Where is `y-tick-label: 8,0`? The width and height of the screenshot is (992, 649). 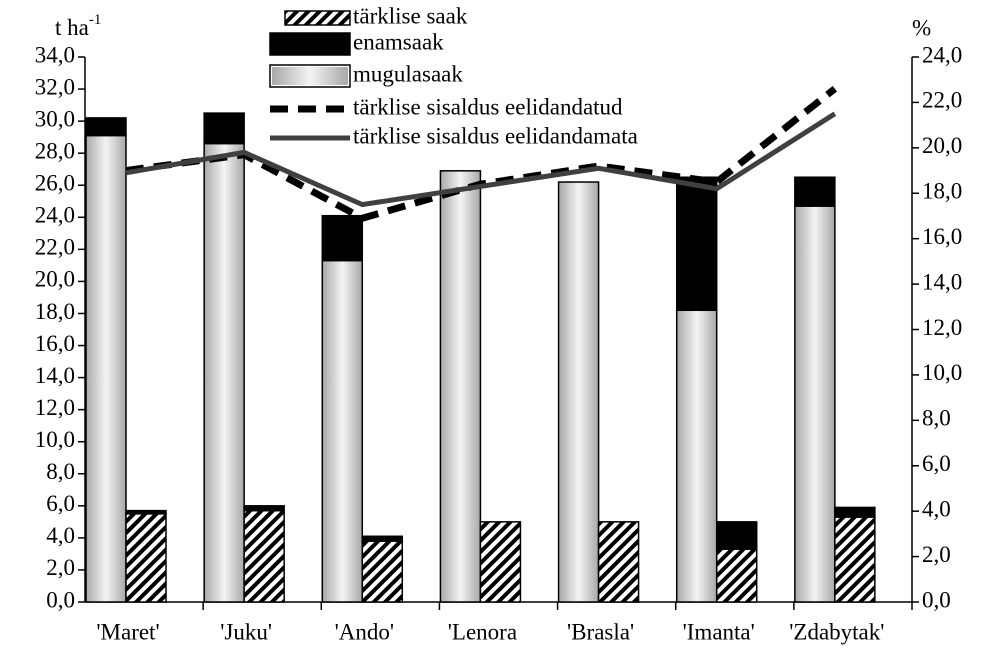 y-tick-label: 8,0 is located at coordinates (60, 471).